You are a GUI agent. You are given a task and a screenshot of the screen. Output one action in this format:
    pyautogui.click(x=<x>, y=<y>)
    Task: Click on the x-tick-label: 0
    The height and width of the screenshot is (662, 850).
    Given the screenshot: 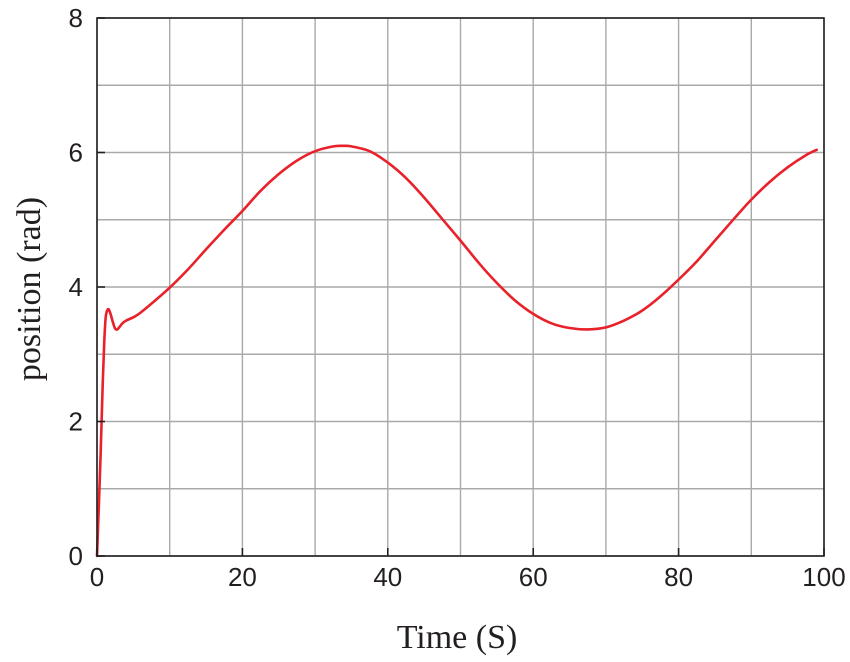 What is the action you would take?
    pyautogui.click(x=97, y=577)
    